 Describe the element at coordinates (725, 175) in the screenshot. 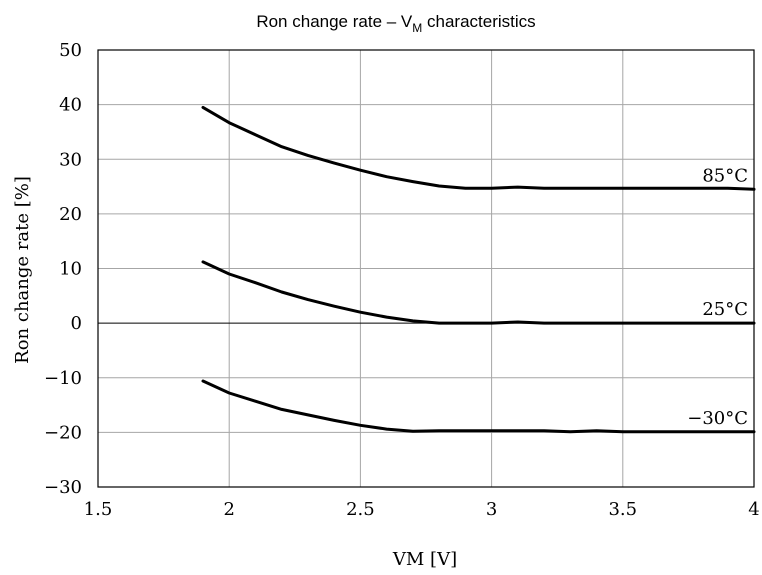

I see `series-label-1: 85°C` at that location.